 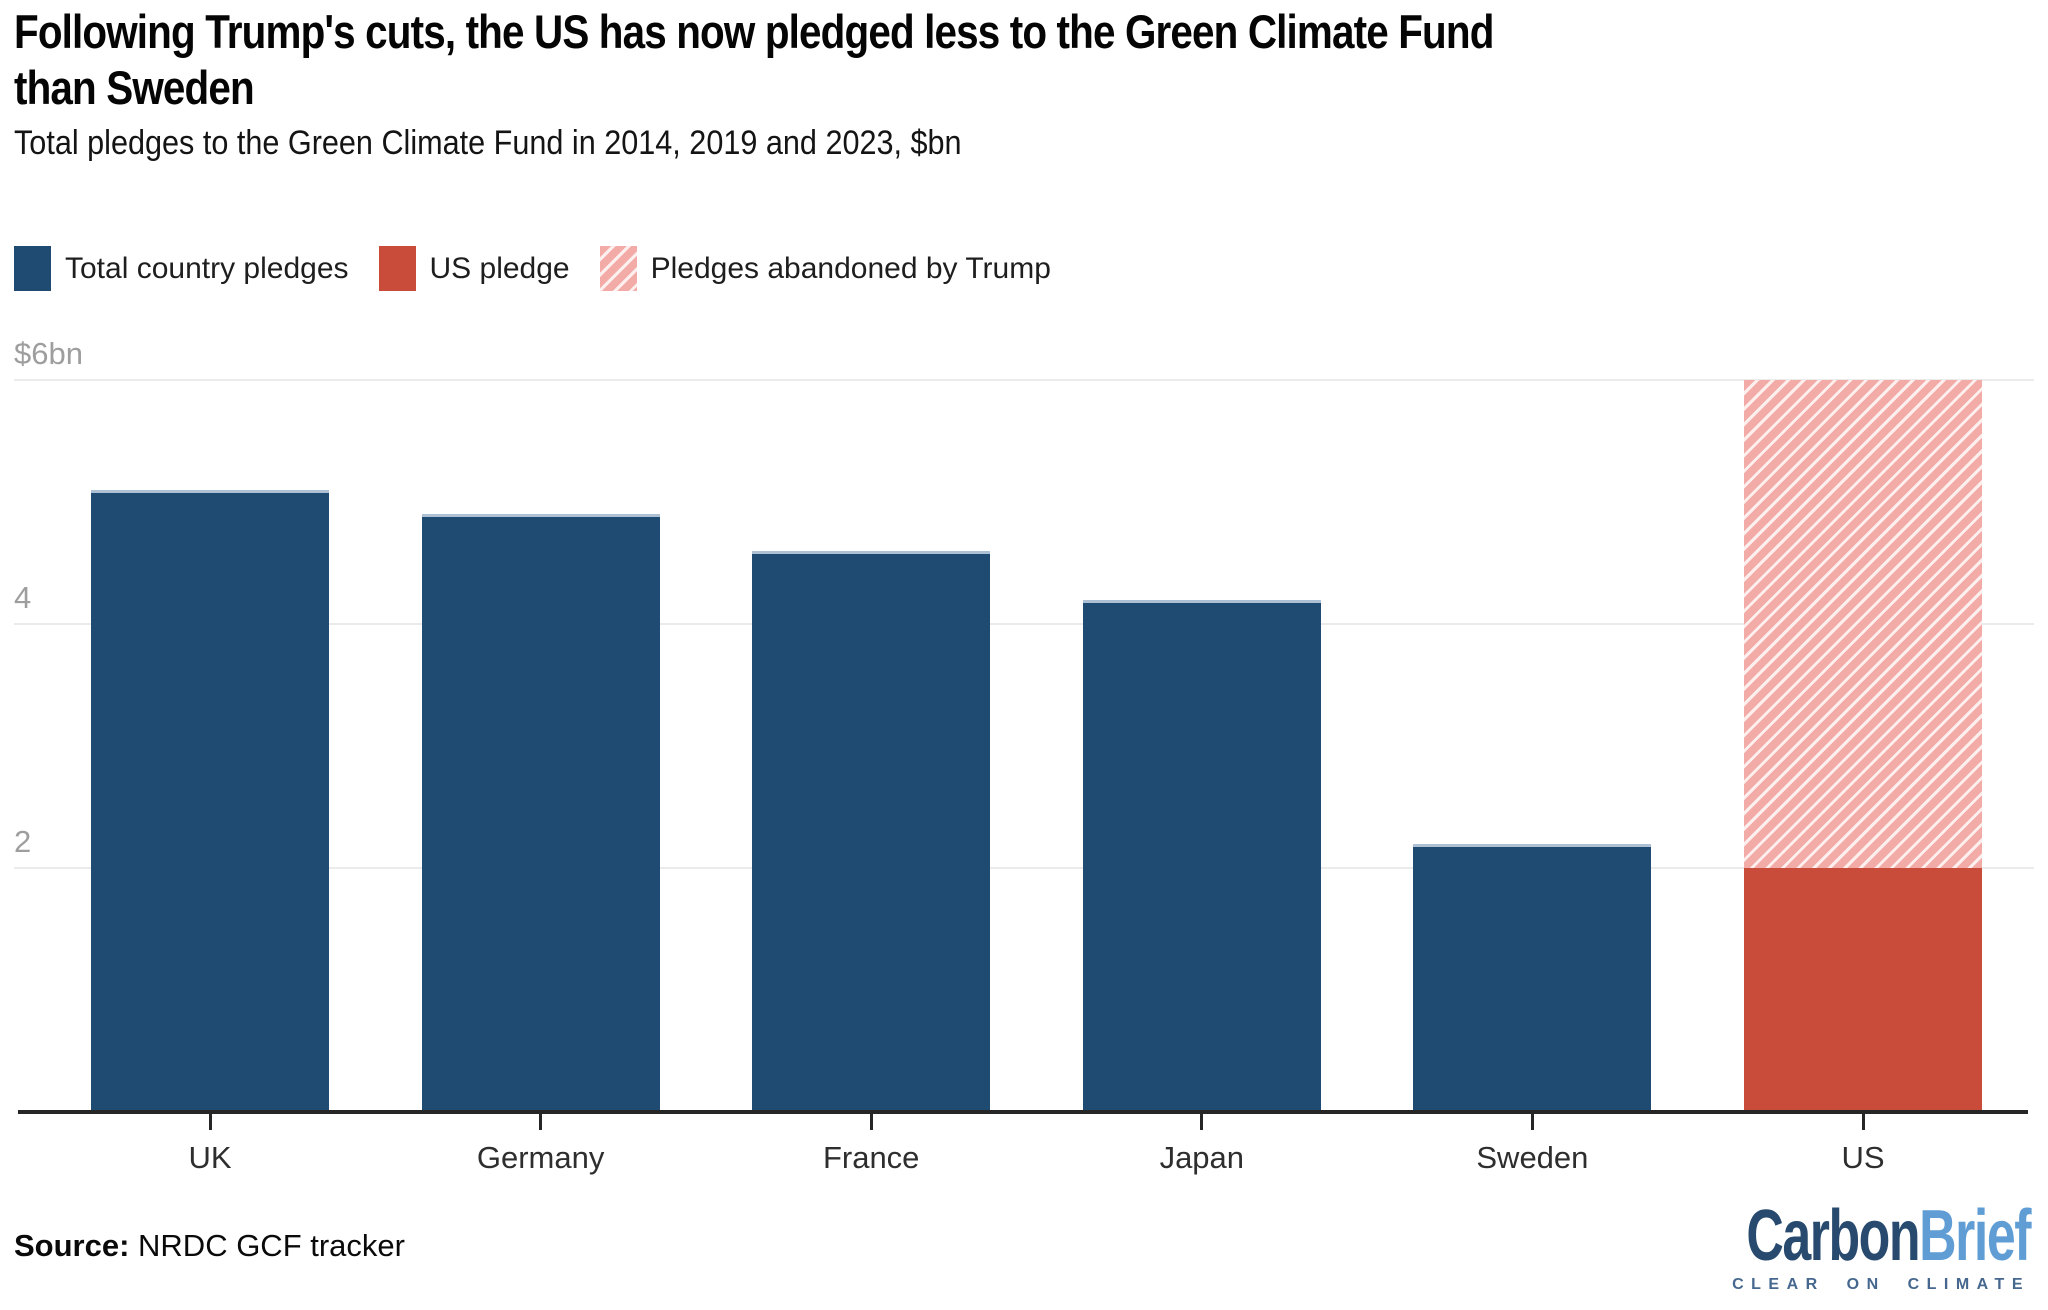 I want to click on logo-brief-text: Brief, so click(x=1975, y=1236).